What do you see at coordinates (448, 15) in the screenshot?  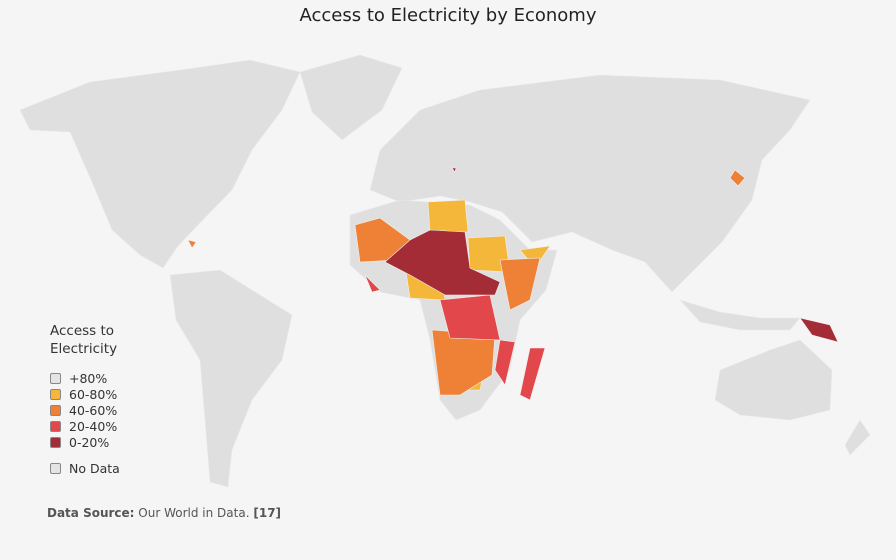 I see `map-title: Access to Electricity by Economy` at bounding box center [448, 15].